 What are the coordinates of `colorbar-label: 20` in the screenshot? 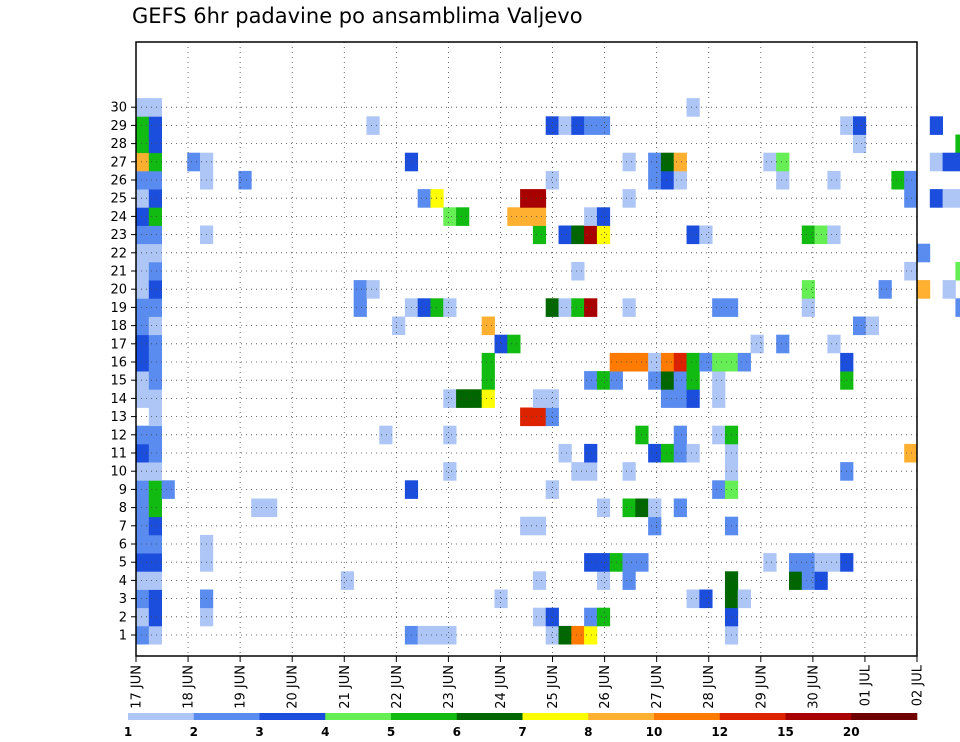 It's located at (851, 732).